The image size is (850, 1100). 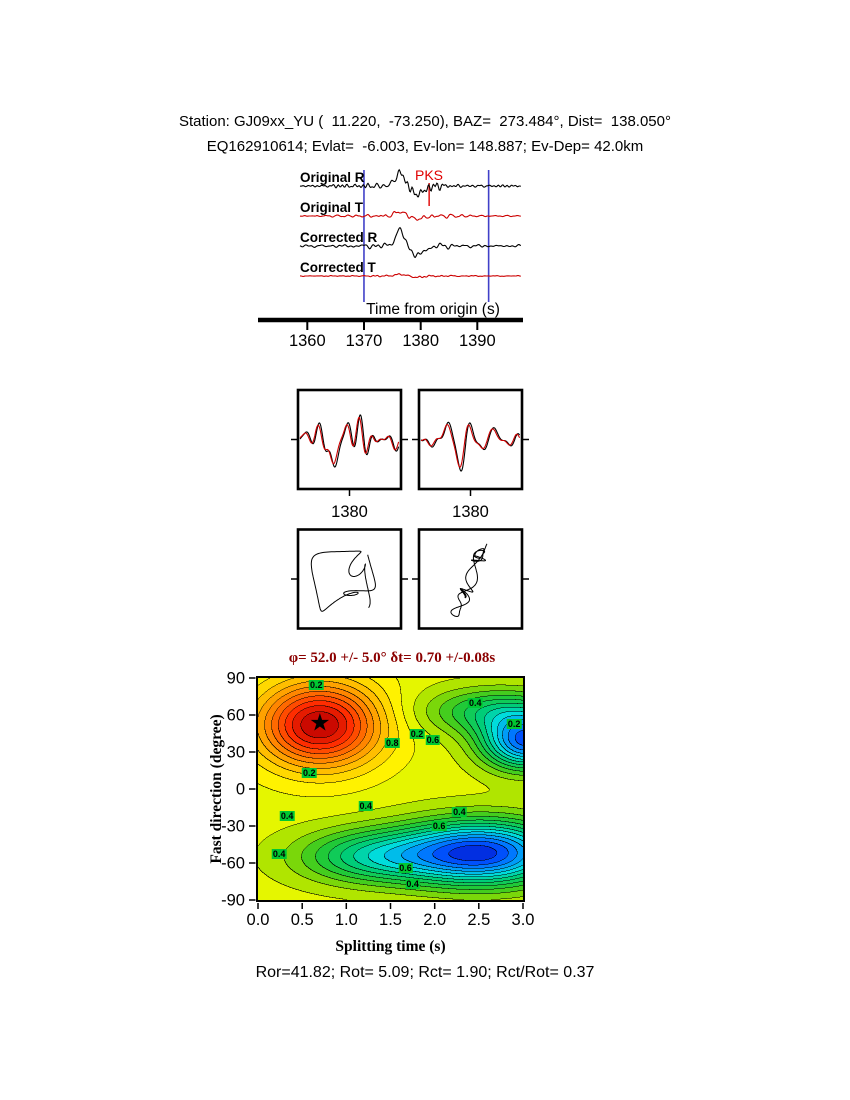 I want to click on y-tick-label: 30, so click(x=236, y=753).